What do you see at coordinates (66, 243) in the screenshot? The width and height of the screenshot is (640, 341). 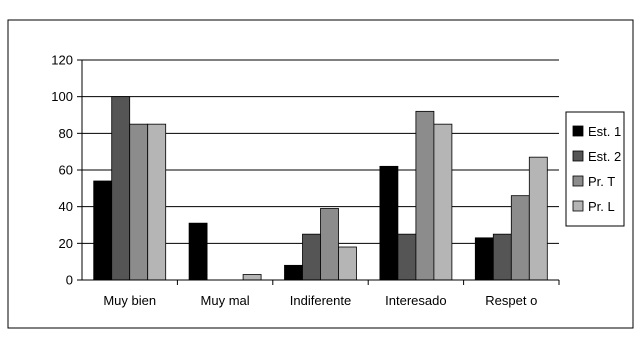 I see `y-tick-label: 20` at bounding box center [66, 243].